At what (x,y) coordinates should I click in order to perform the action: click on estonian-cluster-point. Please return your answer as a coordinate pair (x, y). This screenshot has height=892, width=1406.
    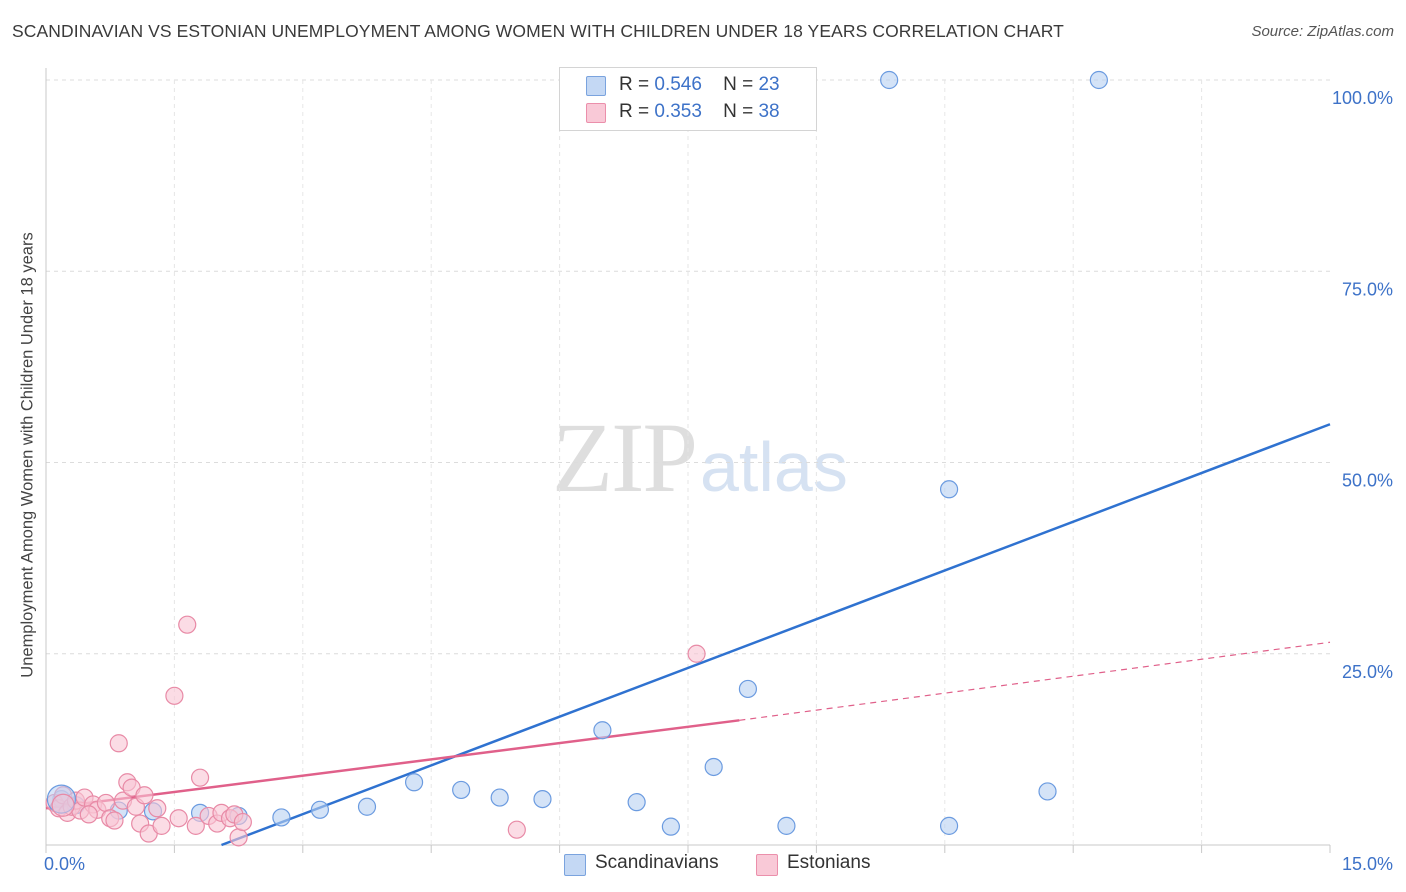
    Looking at the image, I should click on (63, 805).